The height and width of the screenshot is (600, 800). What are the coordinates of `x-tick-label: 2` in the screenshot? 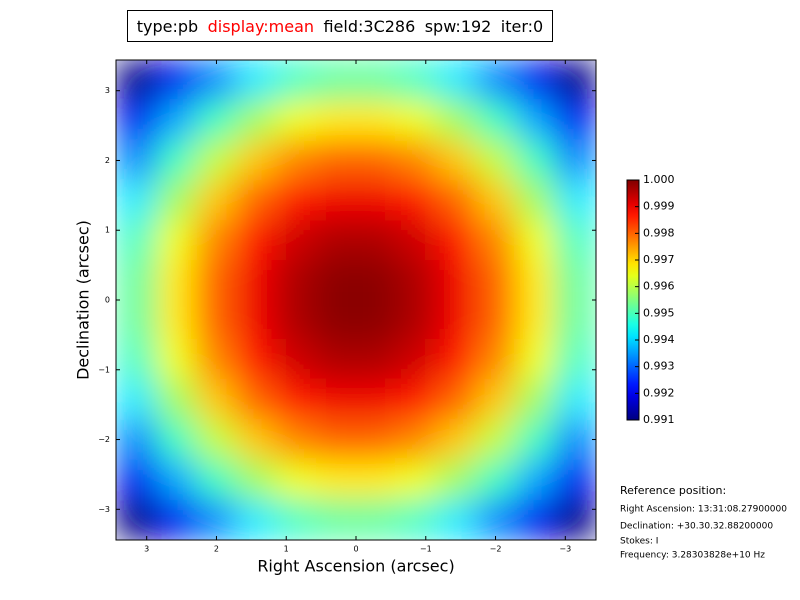 It's located at (216, 549).